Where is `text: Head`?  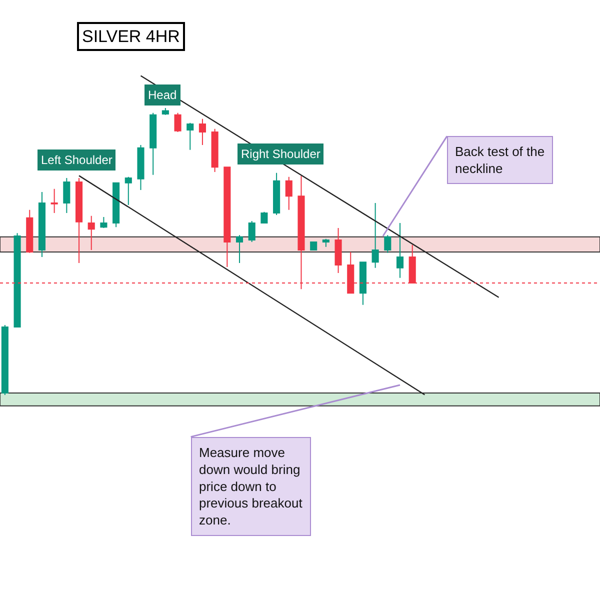
text: Head is located at coordinates (162, 95).